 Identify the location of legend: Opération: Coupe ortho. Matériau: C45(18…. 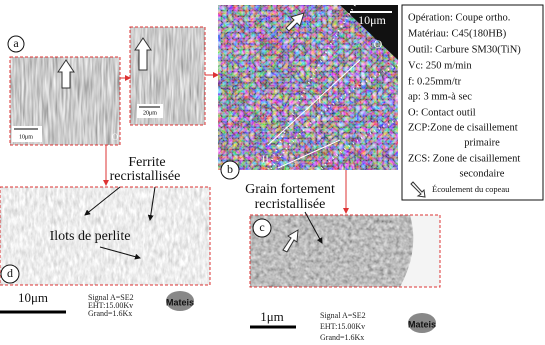
(472, 102).